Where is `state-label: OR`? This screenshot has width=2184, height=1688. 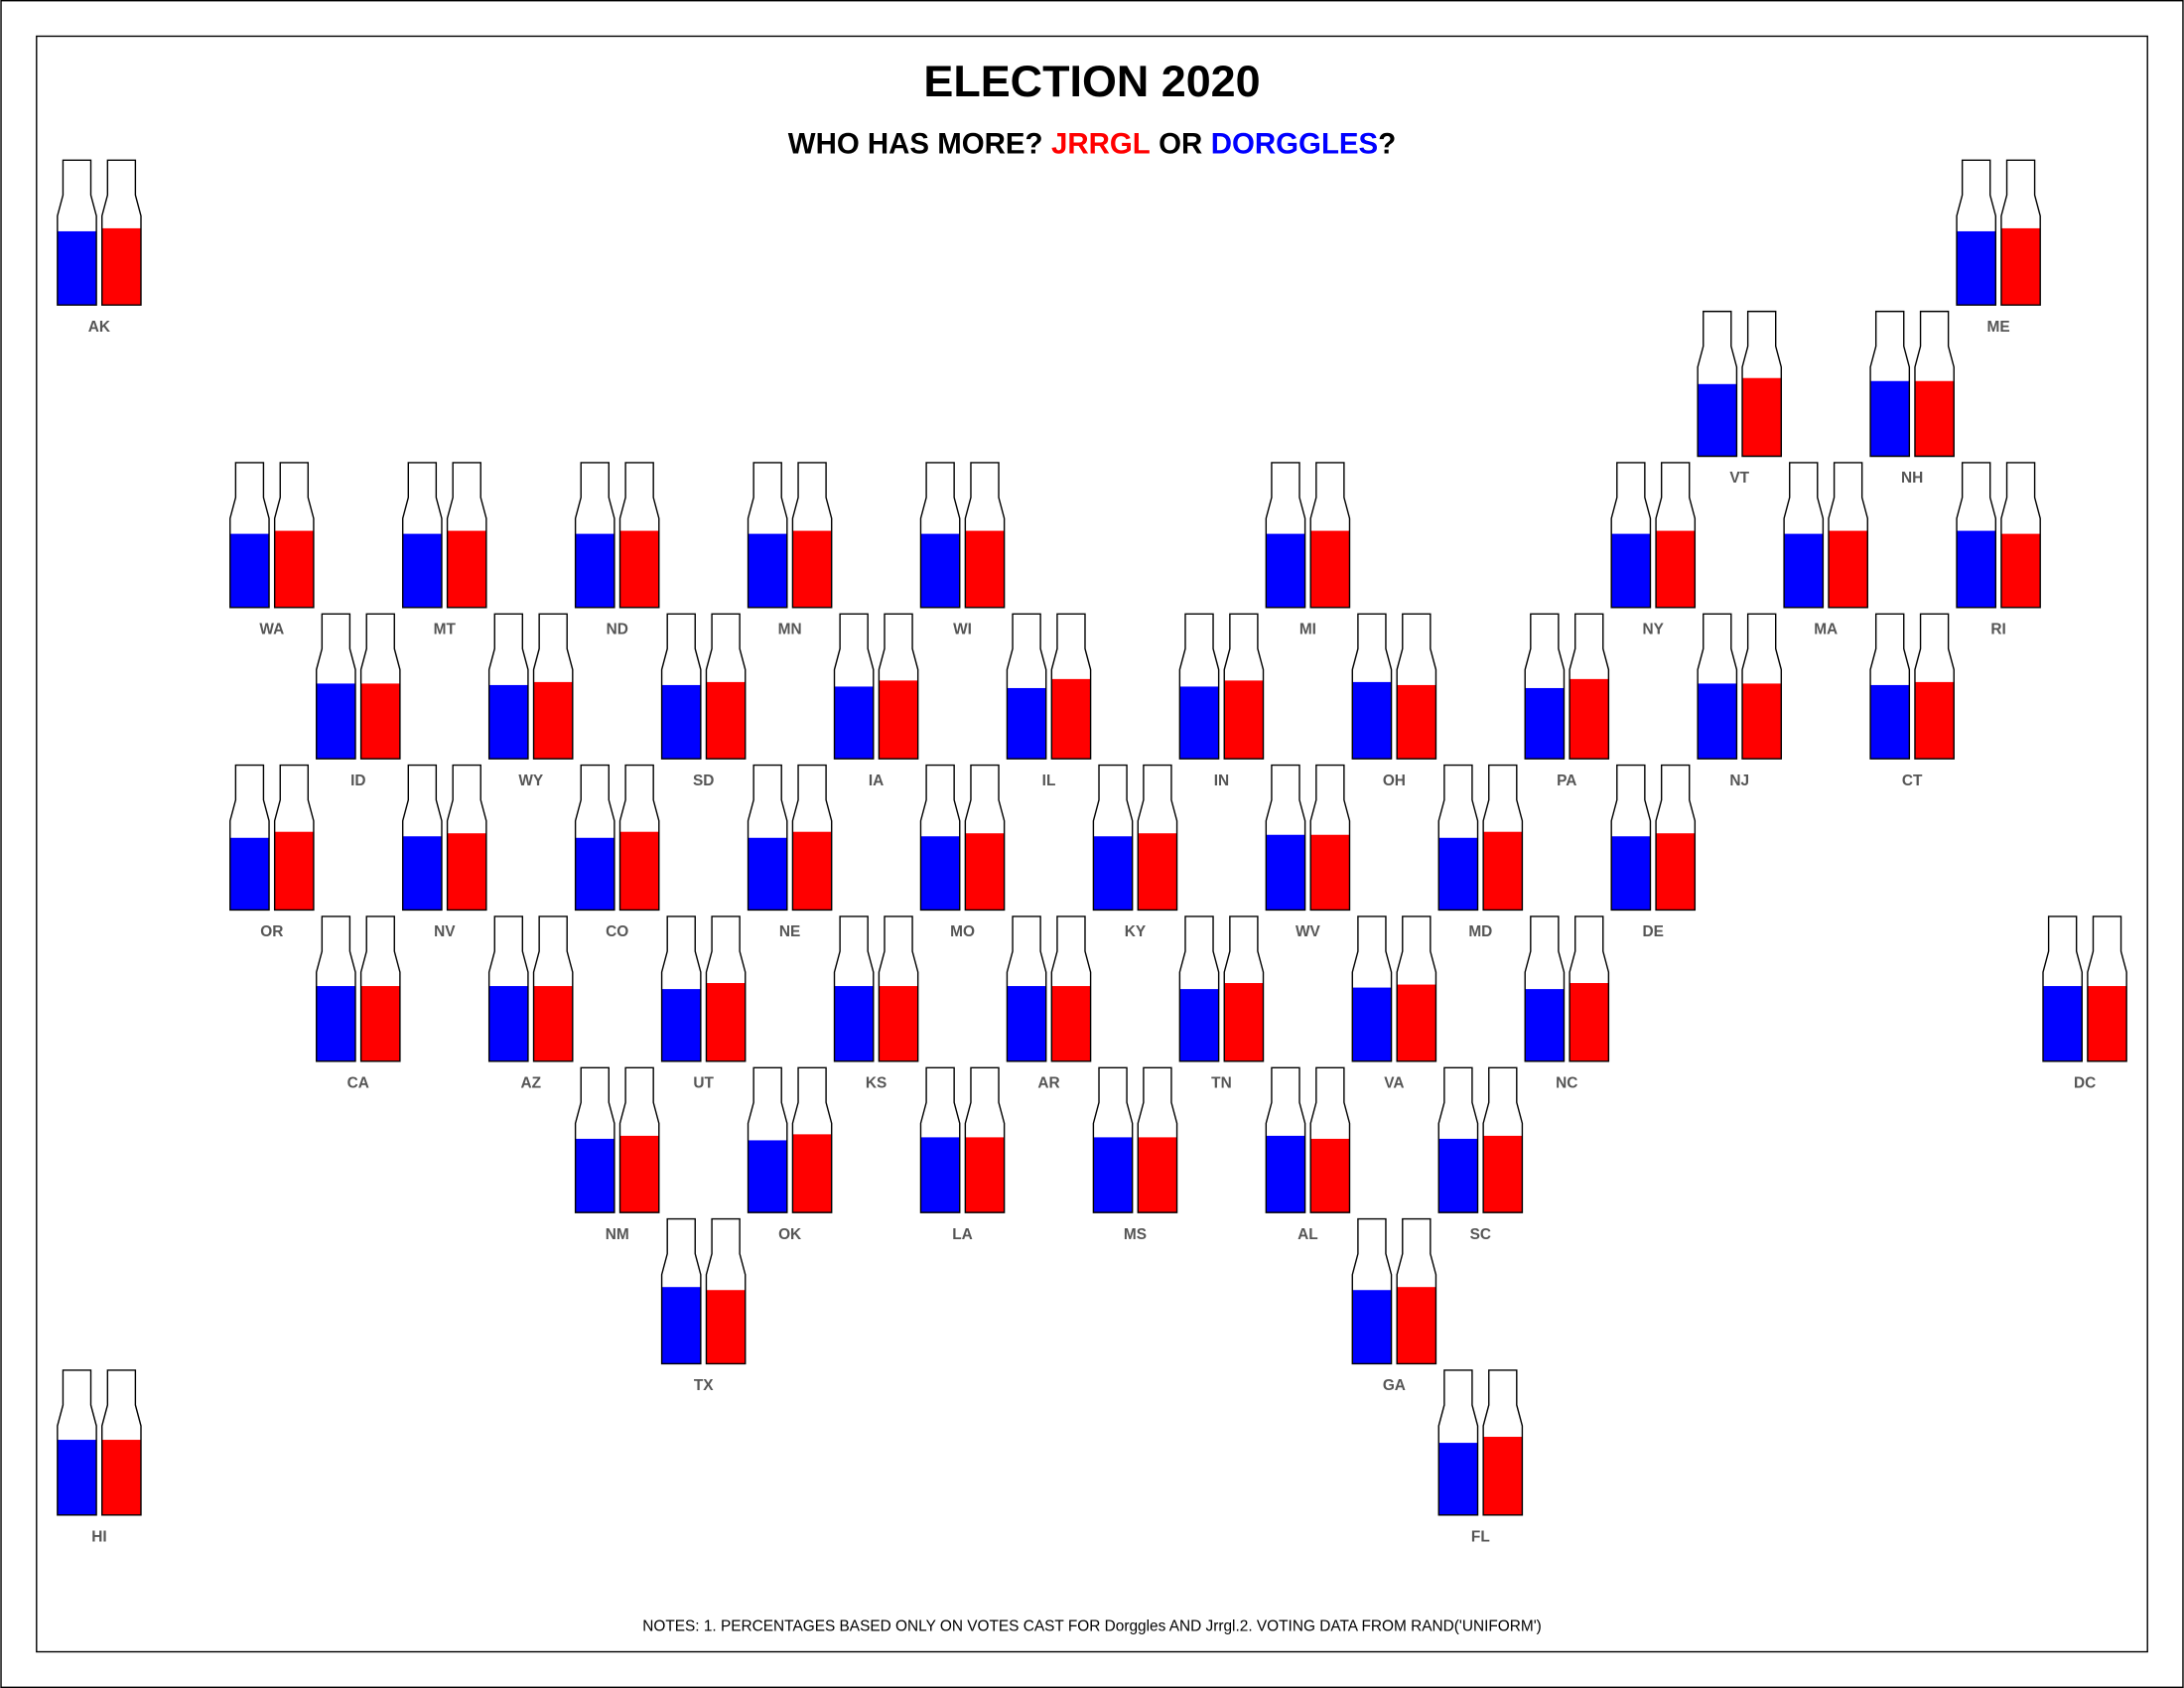 state-label: OR is located at coordinates (271, 931).